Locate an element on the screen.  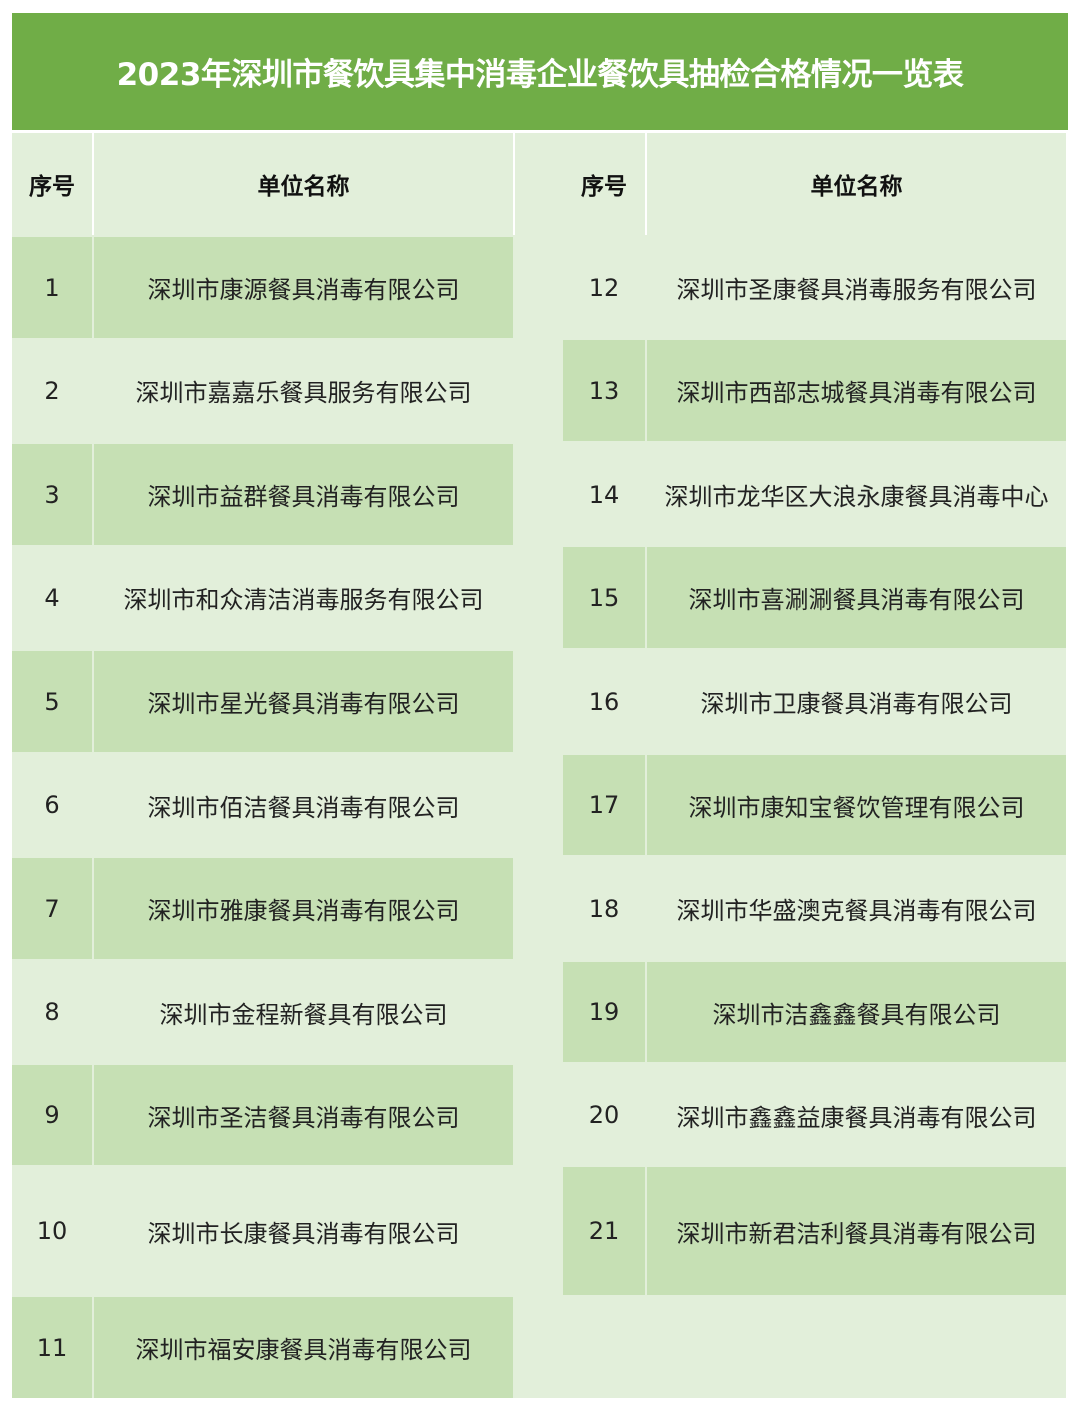
row-company-name: 深圳市和众清洁消毒服务有限公司 is located at coordinates (303, 597).